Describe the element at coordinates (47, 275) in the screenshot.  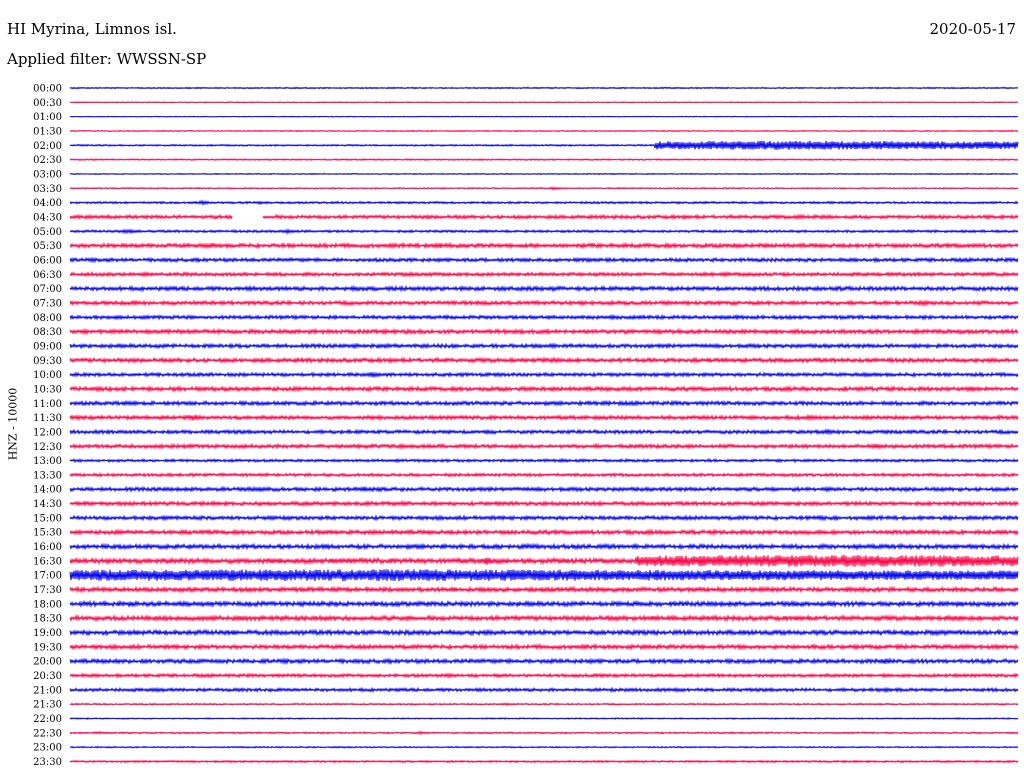
I see `time-tick-label: 06:30` at that location.